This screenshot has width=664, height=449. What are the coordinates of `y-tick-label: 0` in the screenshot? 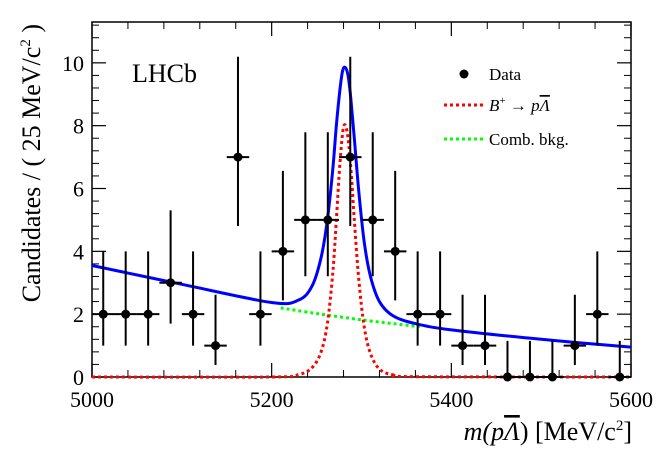 It's located at (78, 377).